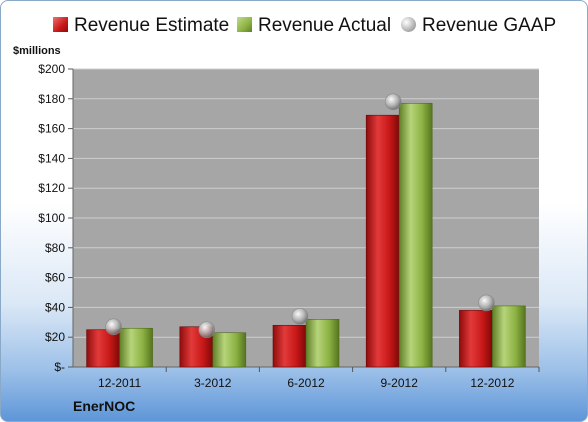 The image size is (588, 422). I want to click on company-name: EnerNOC, so click(104, 406).